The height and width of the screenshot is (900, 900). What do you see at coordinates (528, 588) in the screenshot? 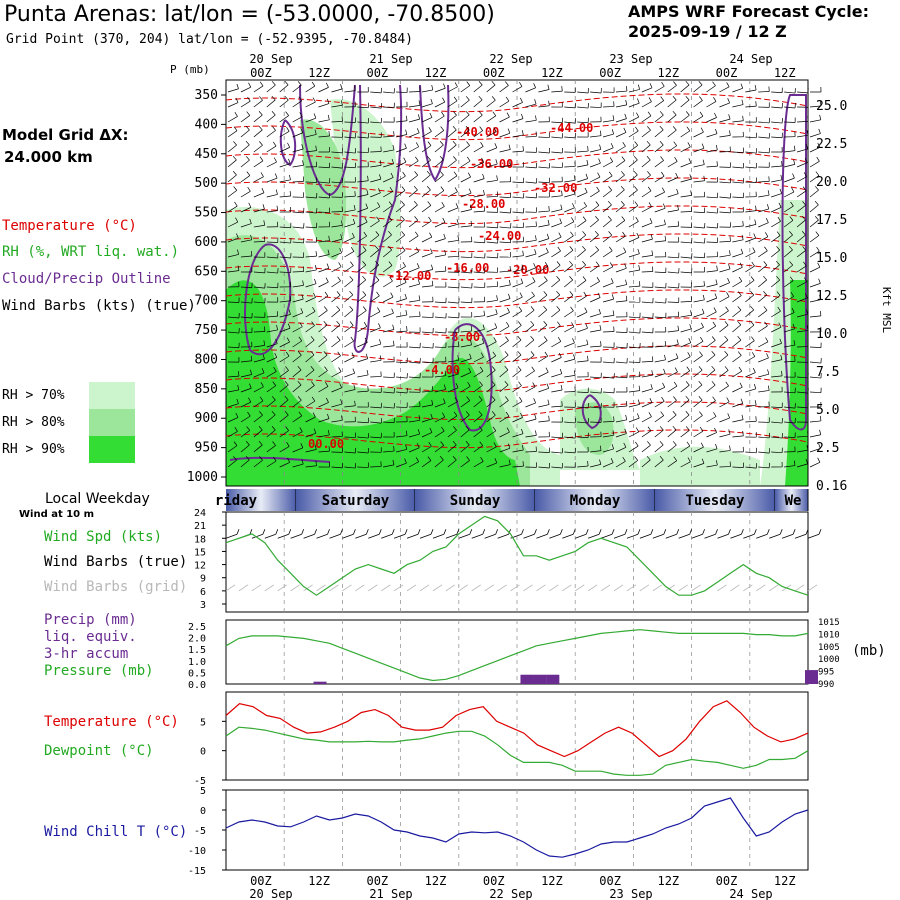
I see `wind-barb-grid` at bounding box center [528, 588].